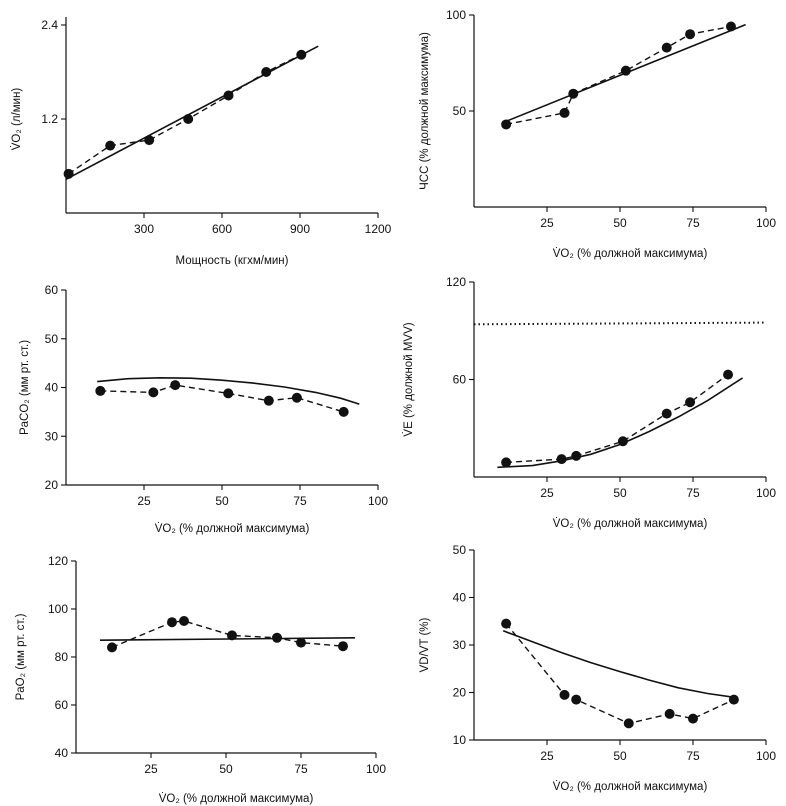 This screenshot has height=806, width=786. I want to click on y-tick-label: 10, so click(460, 740).